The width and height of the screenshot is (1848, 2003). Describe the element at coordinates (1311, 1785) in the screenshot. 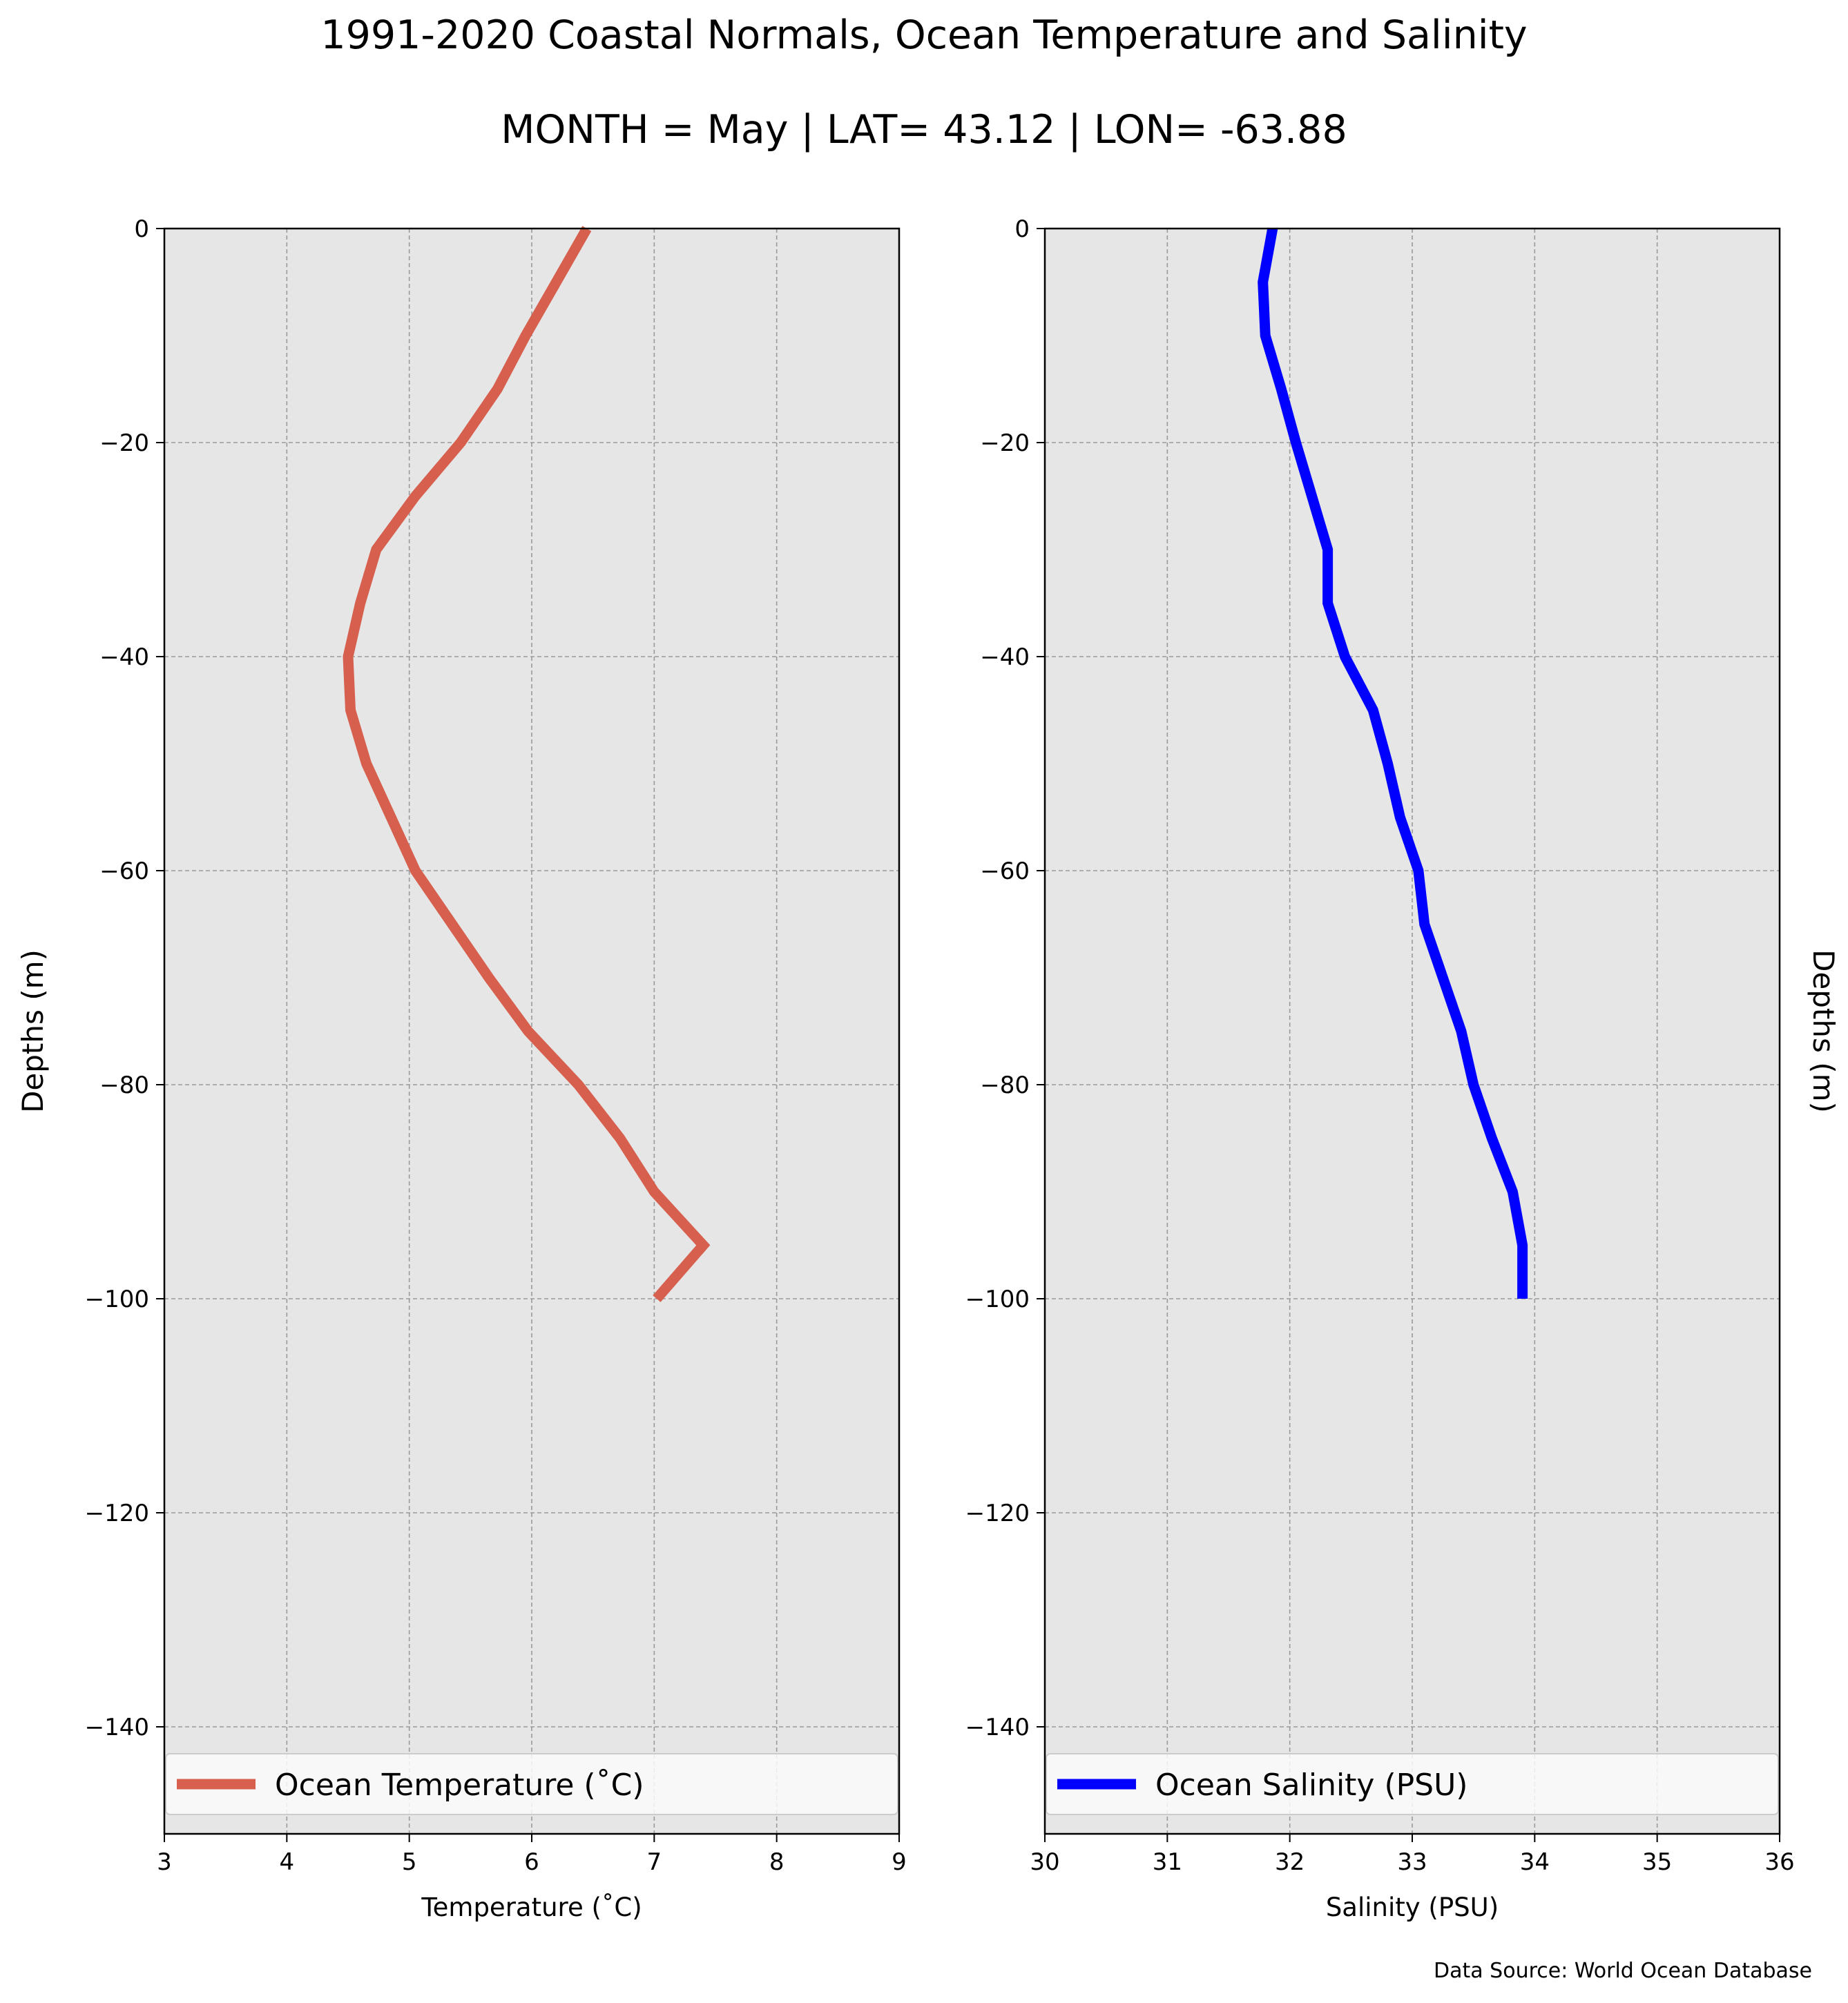

I see `legend-label: Ocean Salinity (PSU)` at that location.